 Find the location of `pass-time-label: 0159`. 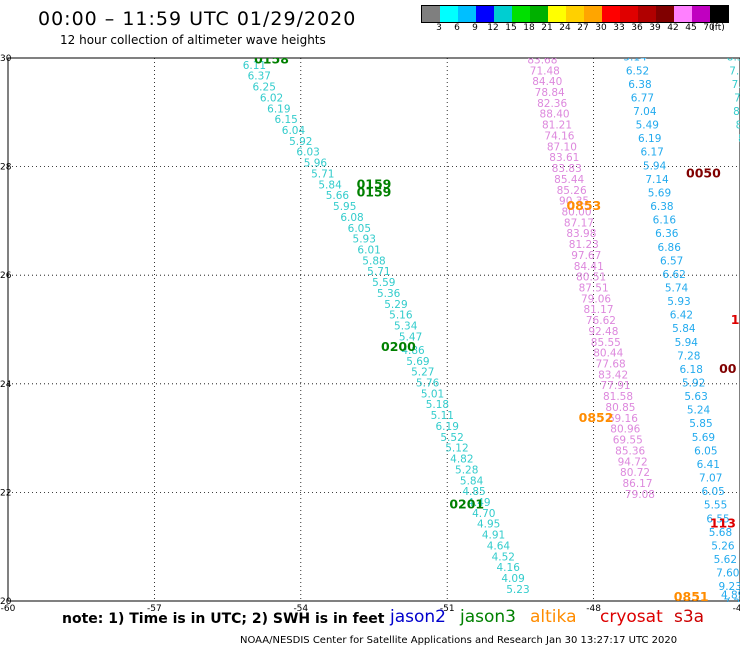

pass-time-label: 0159 is located at coordinates (374, 191).